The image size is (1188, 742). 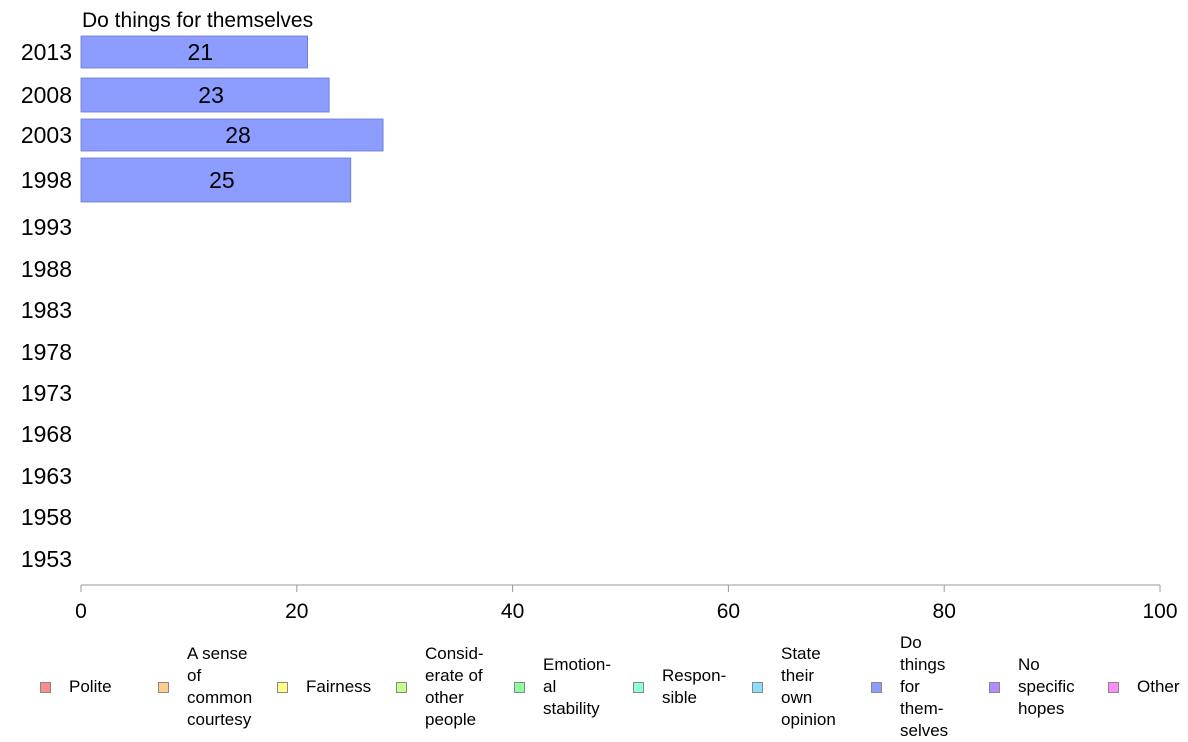 I want to click on legend-item: No specific hopes, so click(x=1032, y=687).